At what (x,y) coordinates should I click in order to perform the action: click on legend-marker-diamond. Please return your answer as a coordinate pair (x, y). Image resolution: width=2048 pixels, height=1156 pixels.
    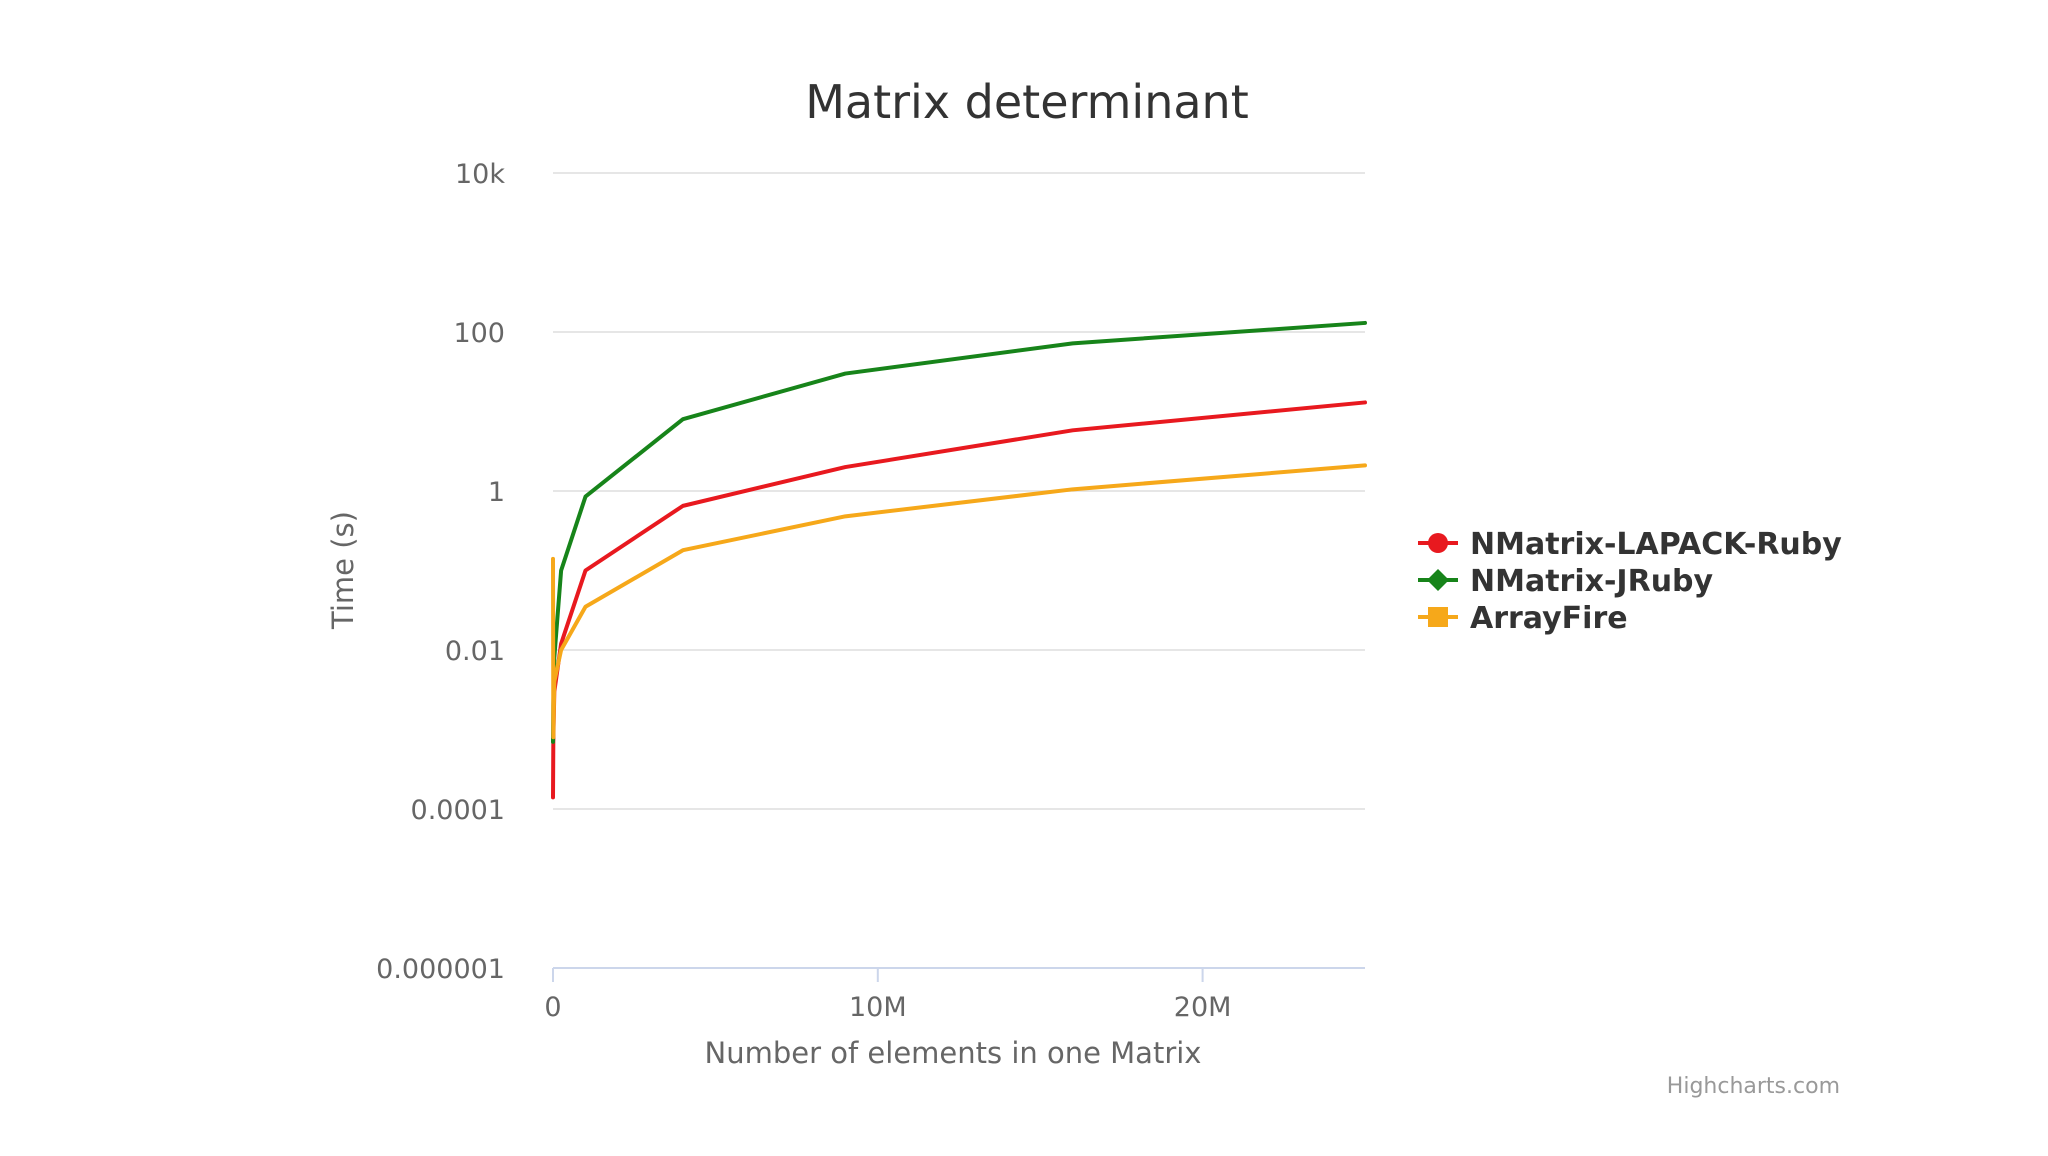
    Looking at the image, I should click on (1438, 580).